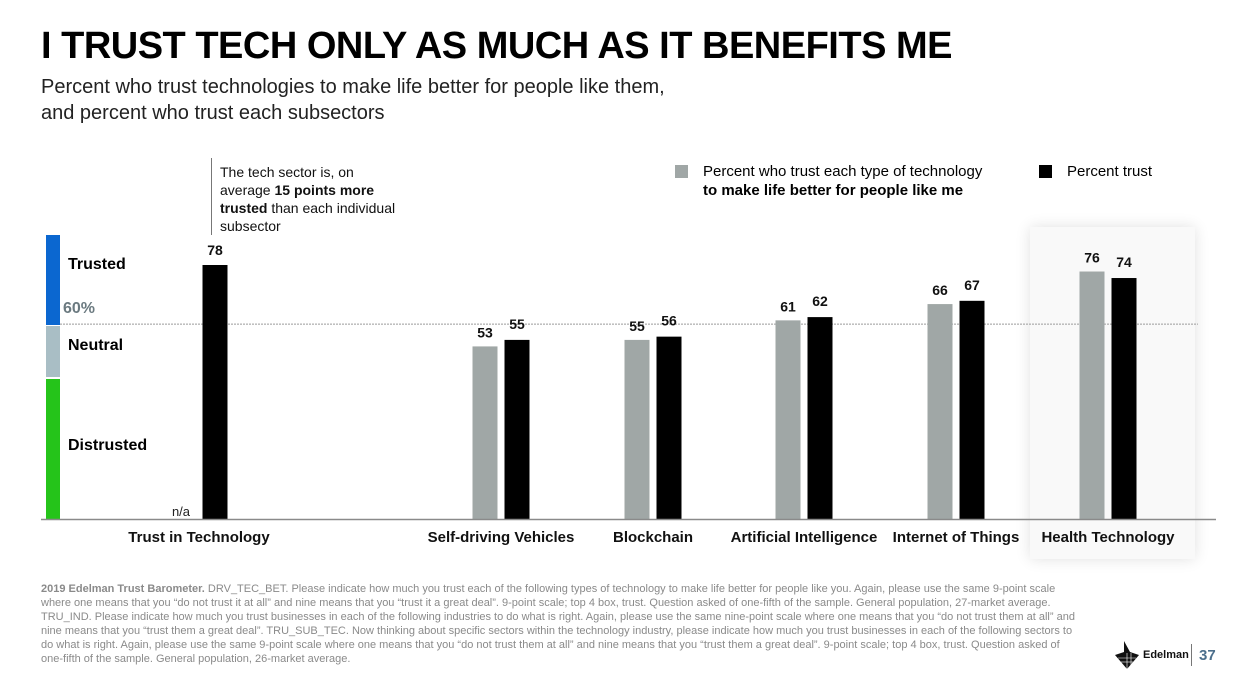  Describe the element at coordinates (79, 308) in the screenshot. I see `threshold-label: 60%` at that location.